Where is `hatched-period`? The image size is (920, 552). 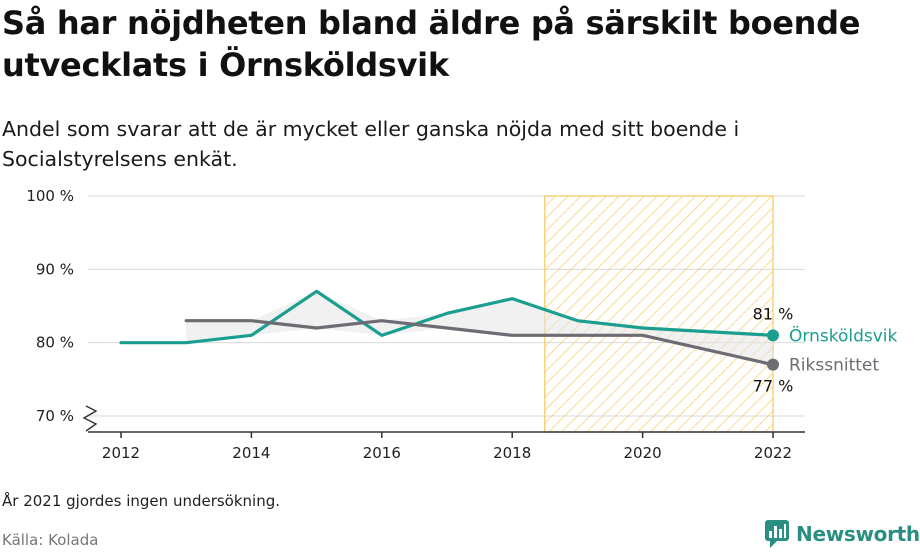
hatched-period is located at coordinates (659, 314).